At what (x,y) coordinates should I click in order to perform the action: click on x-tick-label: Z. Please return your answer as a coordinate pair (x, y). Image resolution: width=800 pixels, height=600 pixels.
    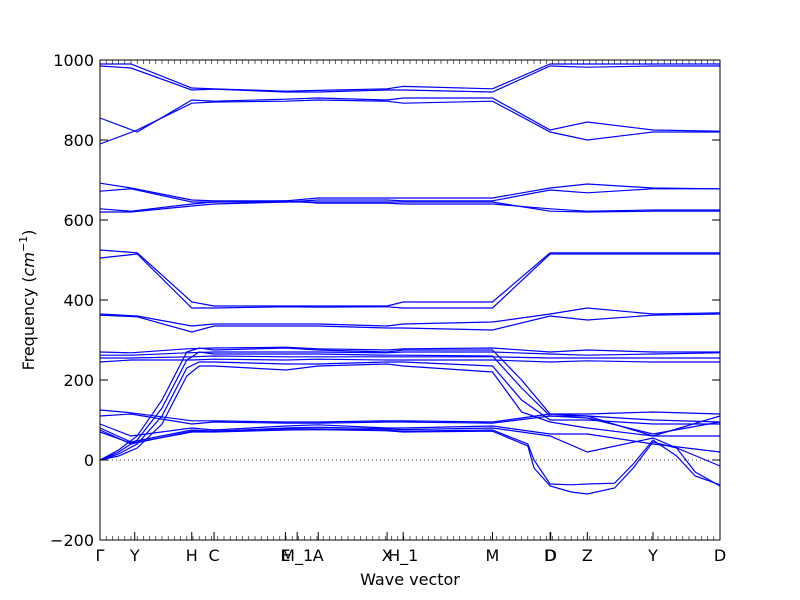
    Looking at the image, I should click on (587, 555).